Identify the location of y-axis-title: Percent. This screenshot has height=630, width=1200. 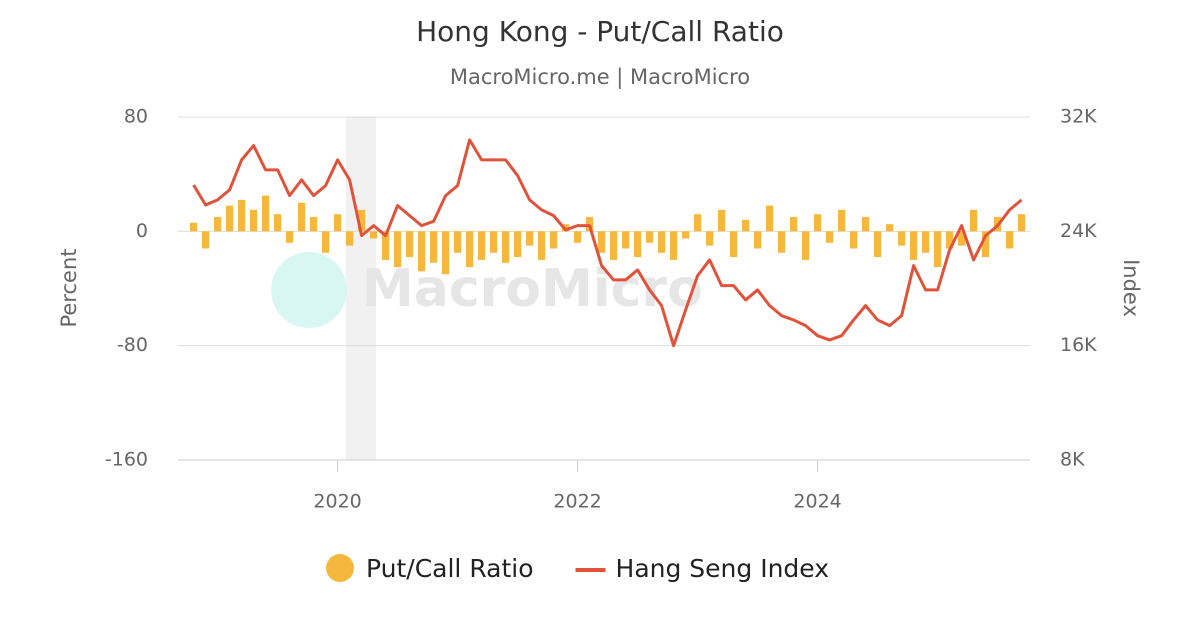
(69, 287).